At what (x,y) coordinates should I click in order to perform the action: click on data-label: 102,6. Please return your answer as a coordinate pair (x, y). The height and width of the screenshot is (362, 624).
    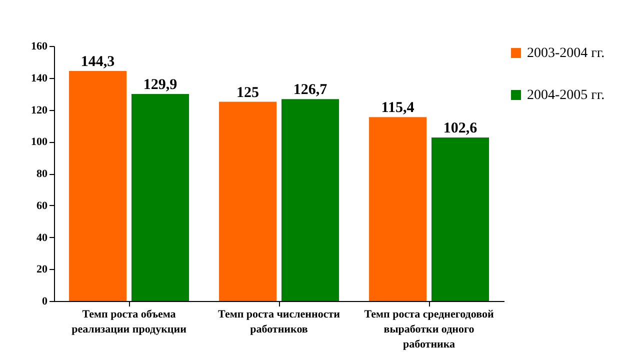
    Looking at the image, I should click on (460, 128).